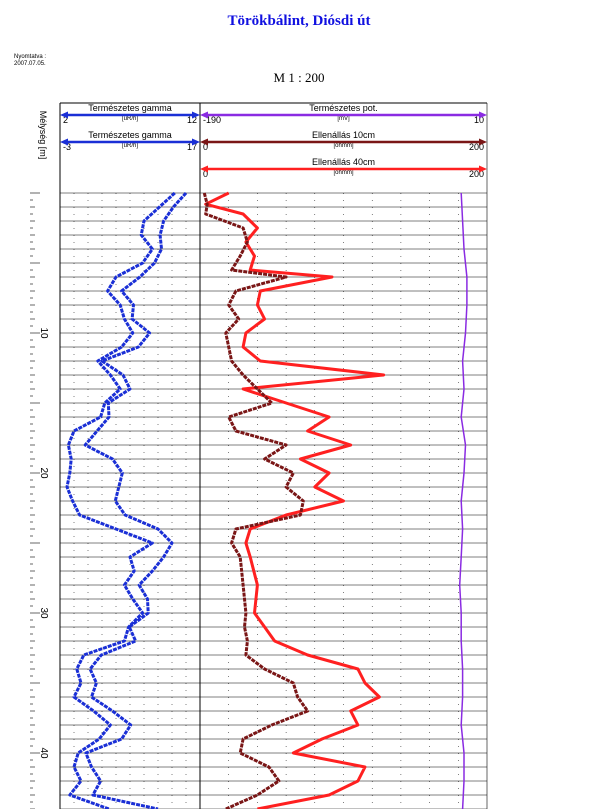 This screenshot has height=809, width=598. Describe the element at coordinates (483, 142) in the screenshot. I see `res10-header-arrow-right` at that location.